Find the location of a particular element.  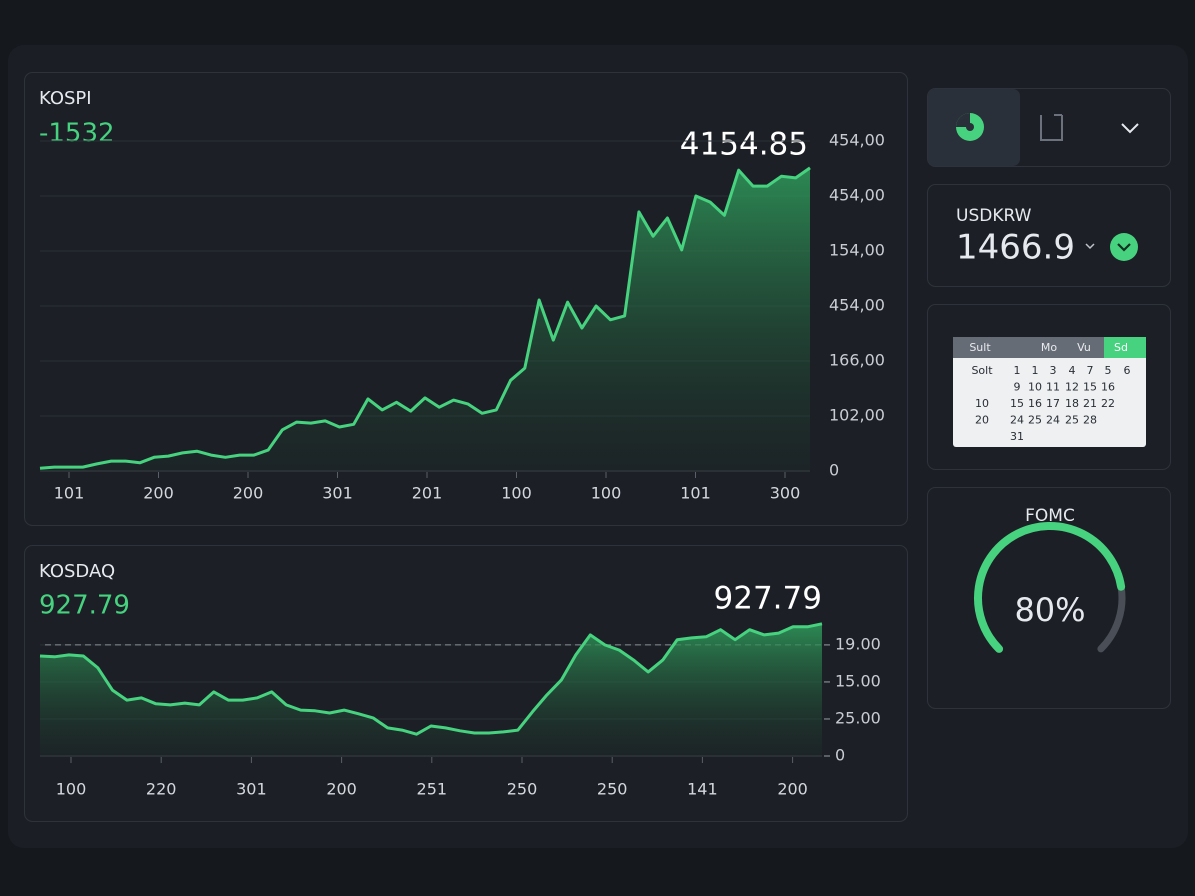

calendar-cell: 28 is located at coordinates (1090, 420).